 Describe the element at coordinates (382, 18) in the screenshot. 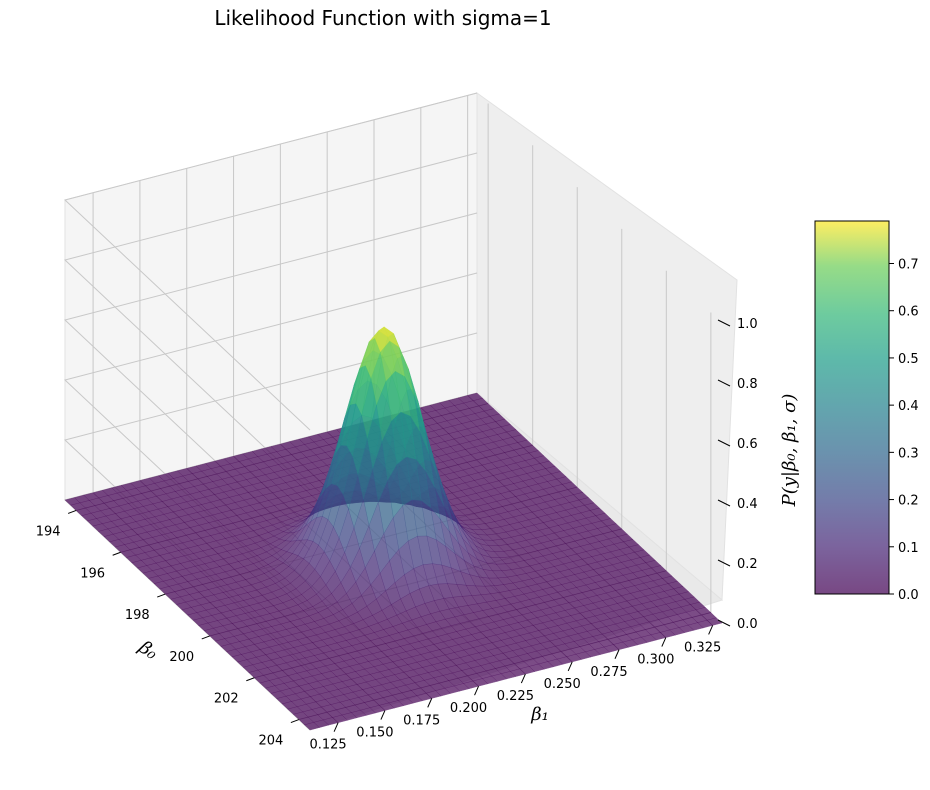

I see `chart-title: Likelihood Function with sigma=1` at that location.